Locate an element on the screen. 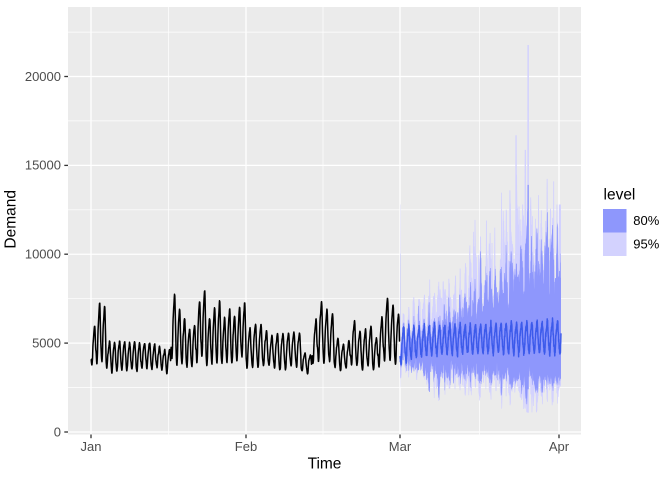  svg-text: Apr is located at coordinates (559, 446).